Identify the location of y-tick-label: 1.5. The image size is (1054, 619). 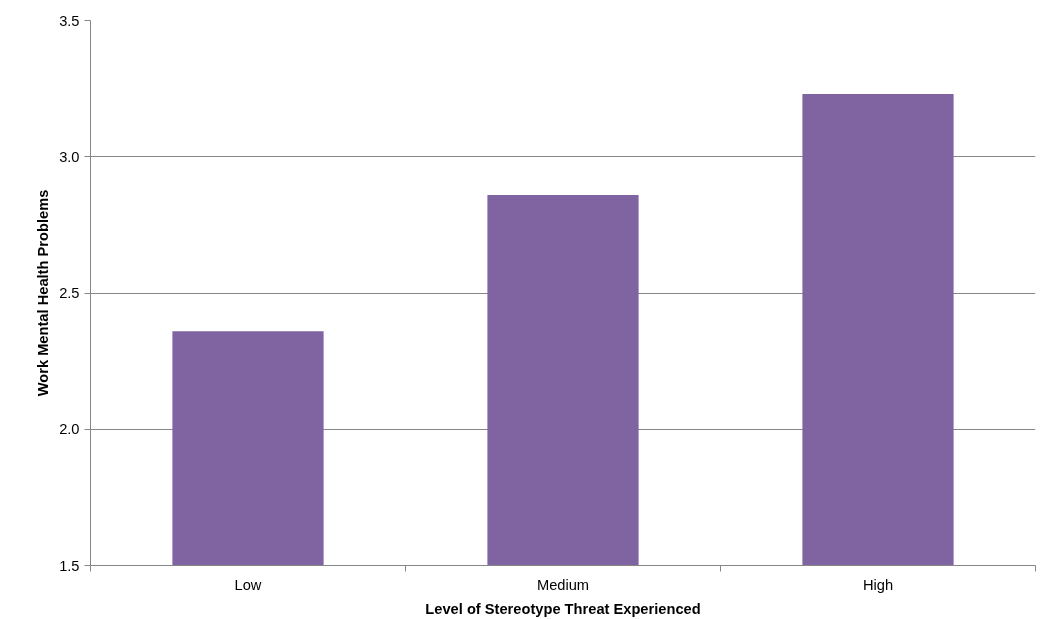
(69, 565).